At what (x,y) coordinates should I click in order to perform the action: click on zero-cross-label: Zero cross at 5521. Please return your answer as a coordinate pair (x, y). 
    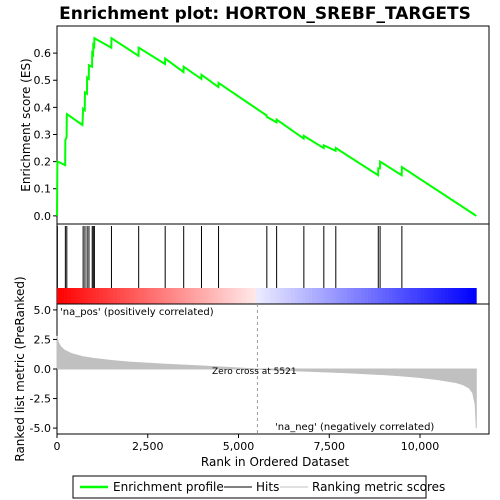
    Looking at the image, I should click on (254, 372).